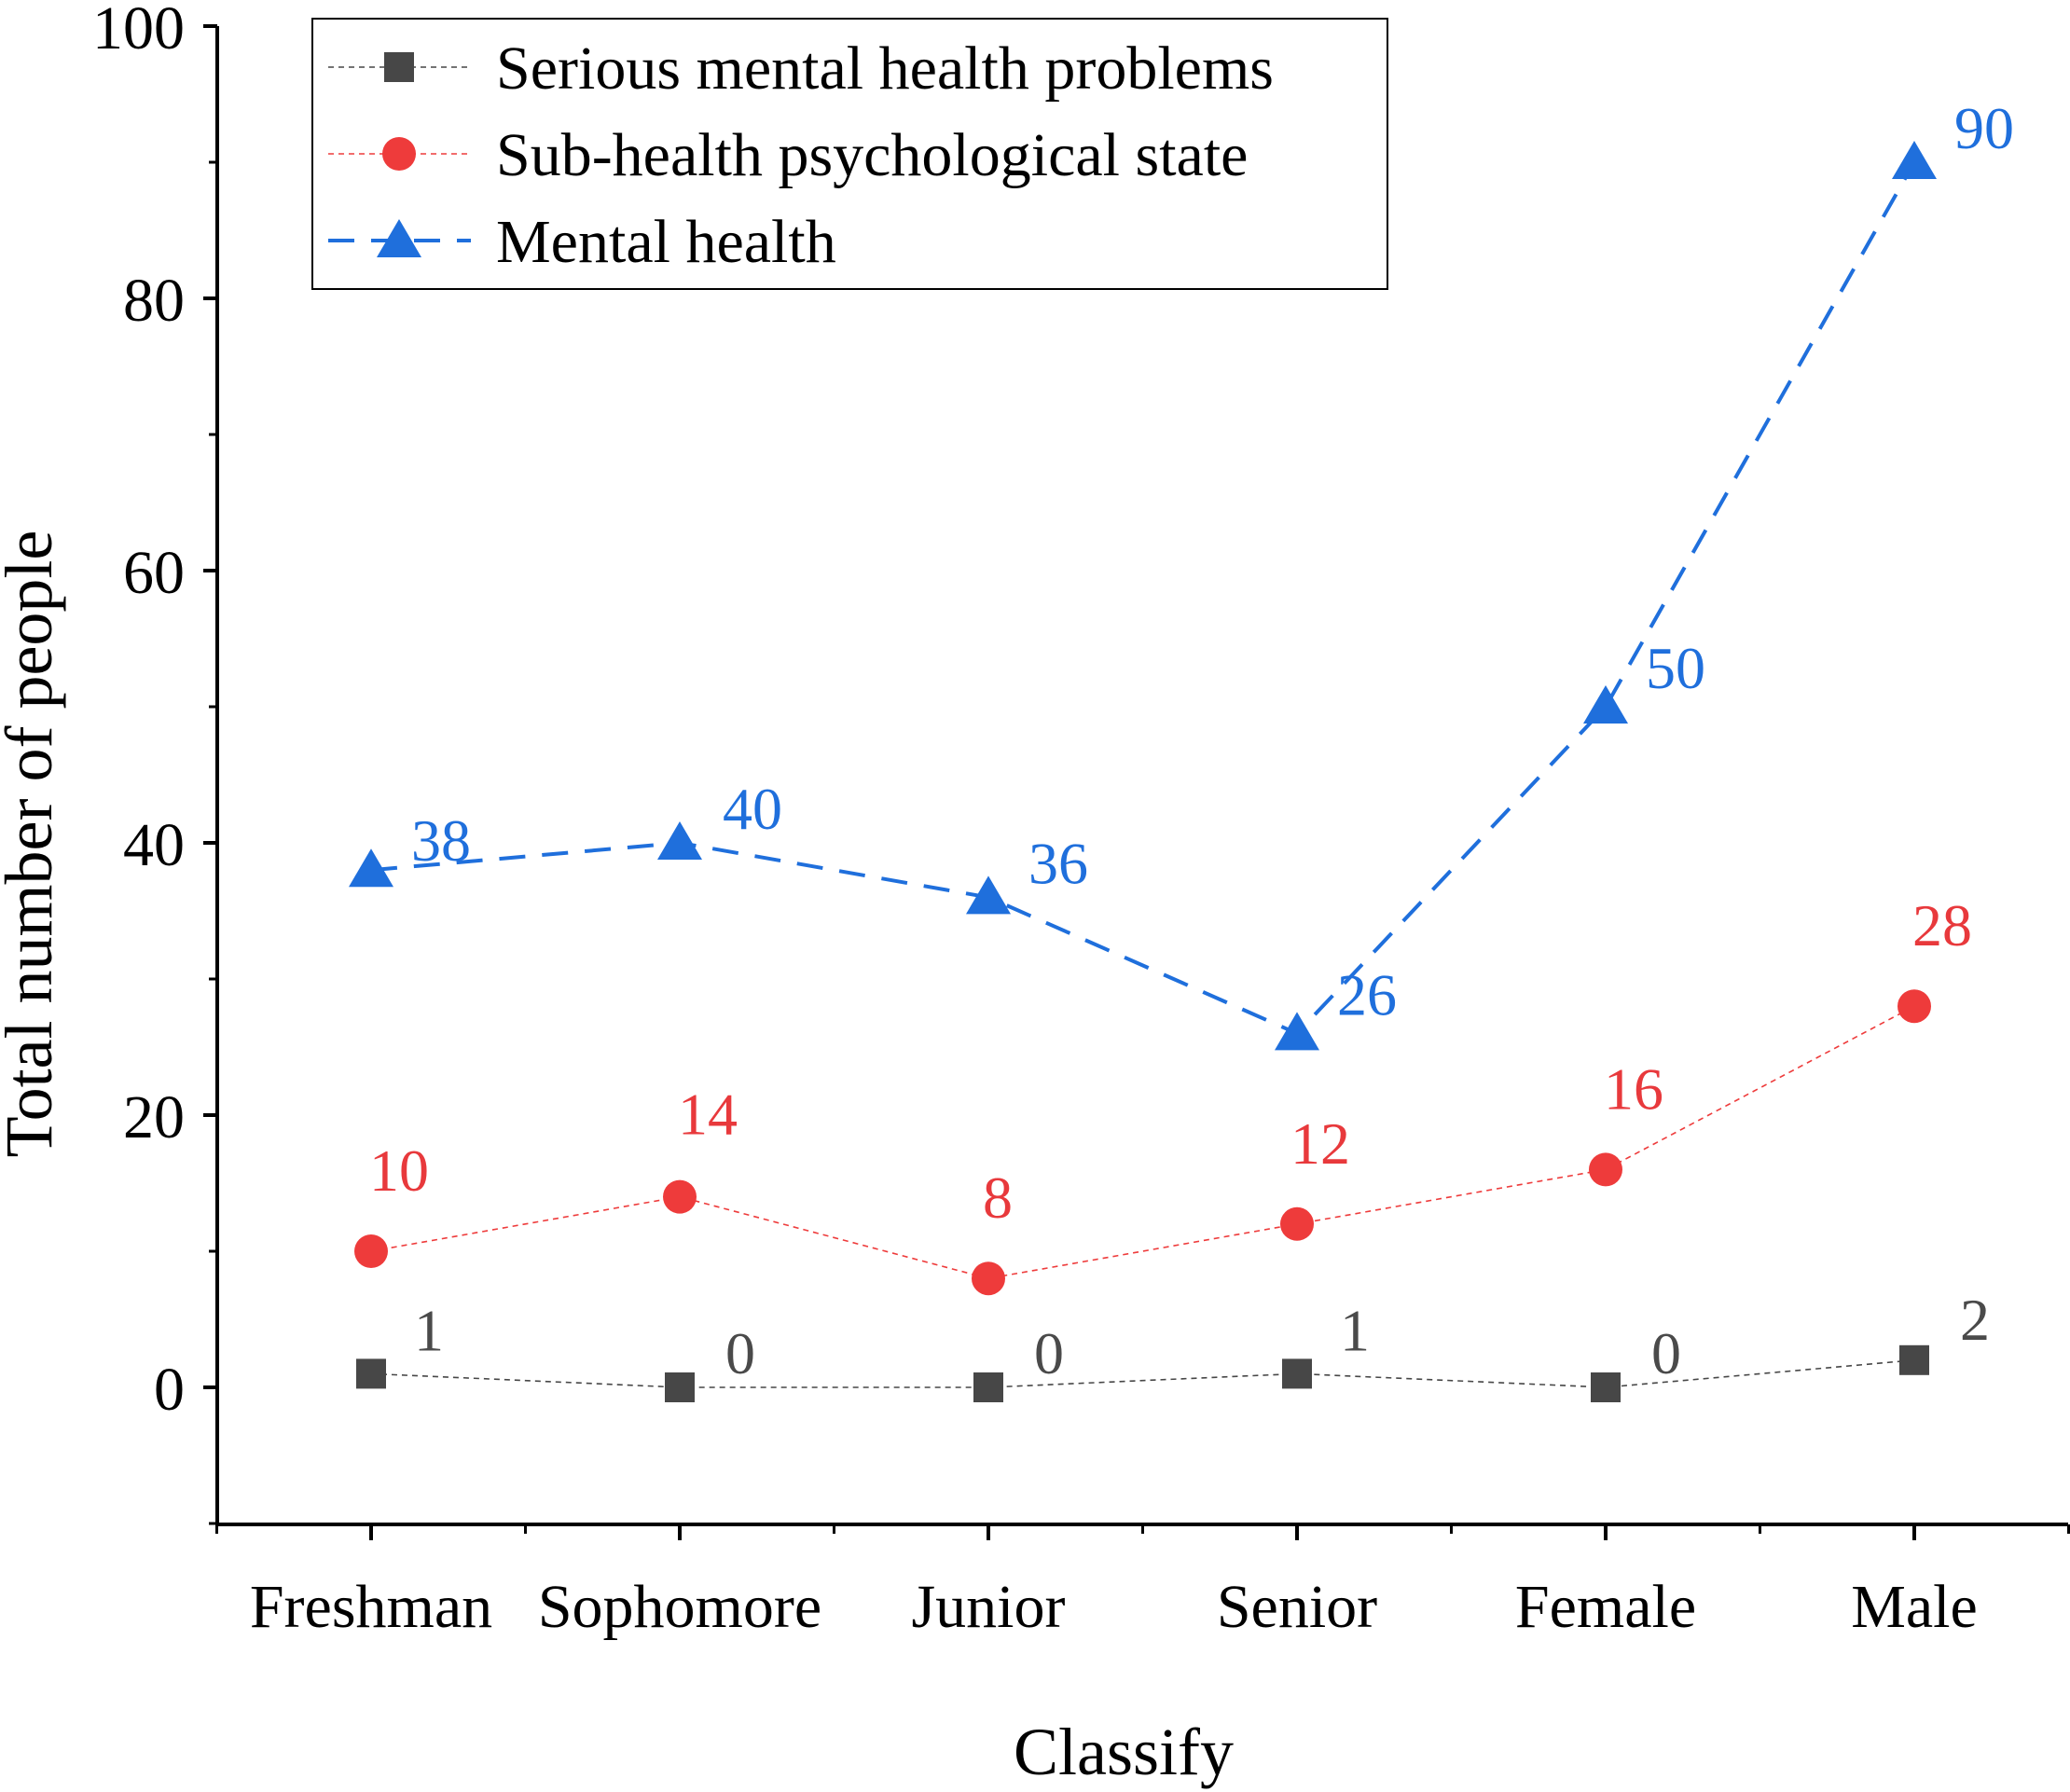 The width and height of the screenshot is (2070, 1792). I want to click on y-tick-label: 0, so click(170, 1390).